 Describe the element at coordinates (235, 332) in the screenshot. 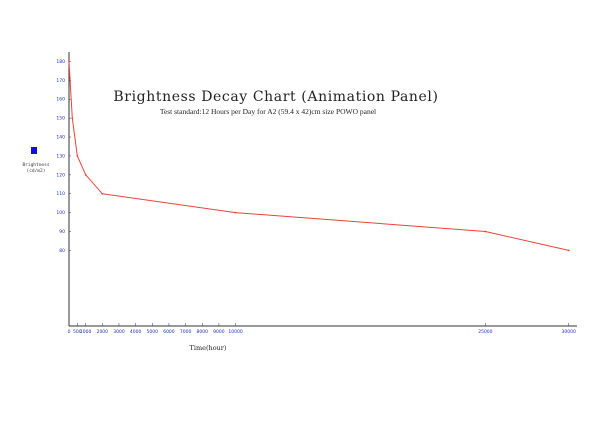

I see `x-tick-label: 10000` at that location.